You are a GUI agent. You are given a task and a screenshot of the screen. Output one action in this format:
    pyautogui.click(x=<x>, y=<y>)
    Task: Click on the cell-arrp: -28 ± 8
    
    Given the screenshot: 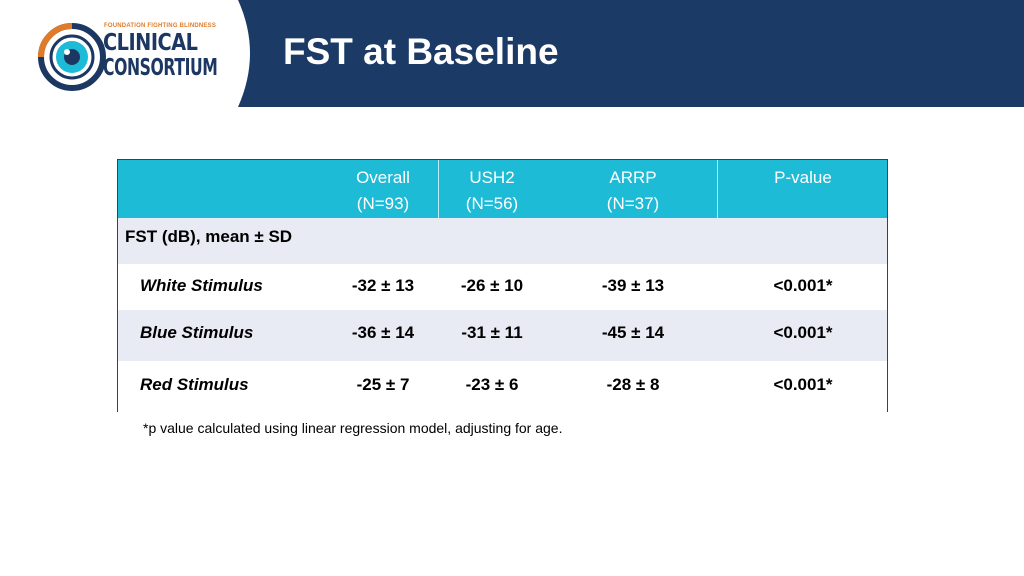 What is the action you would take?
    pyautogui.click(x=633, y=384)
    